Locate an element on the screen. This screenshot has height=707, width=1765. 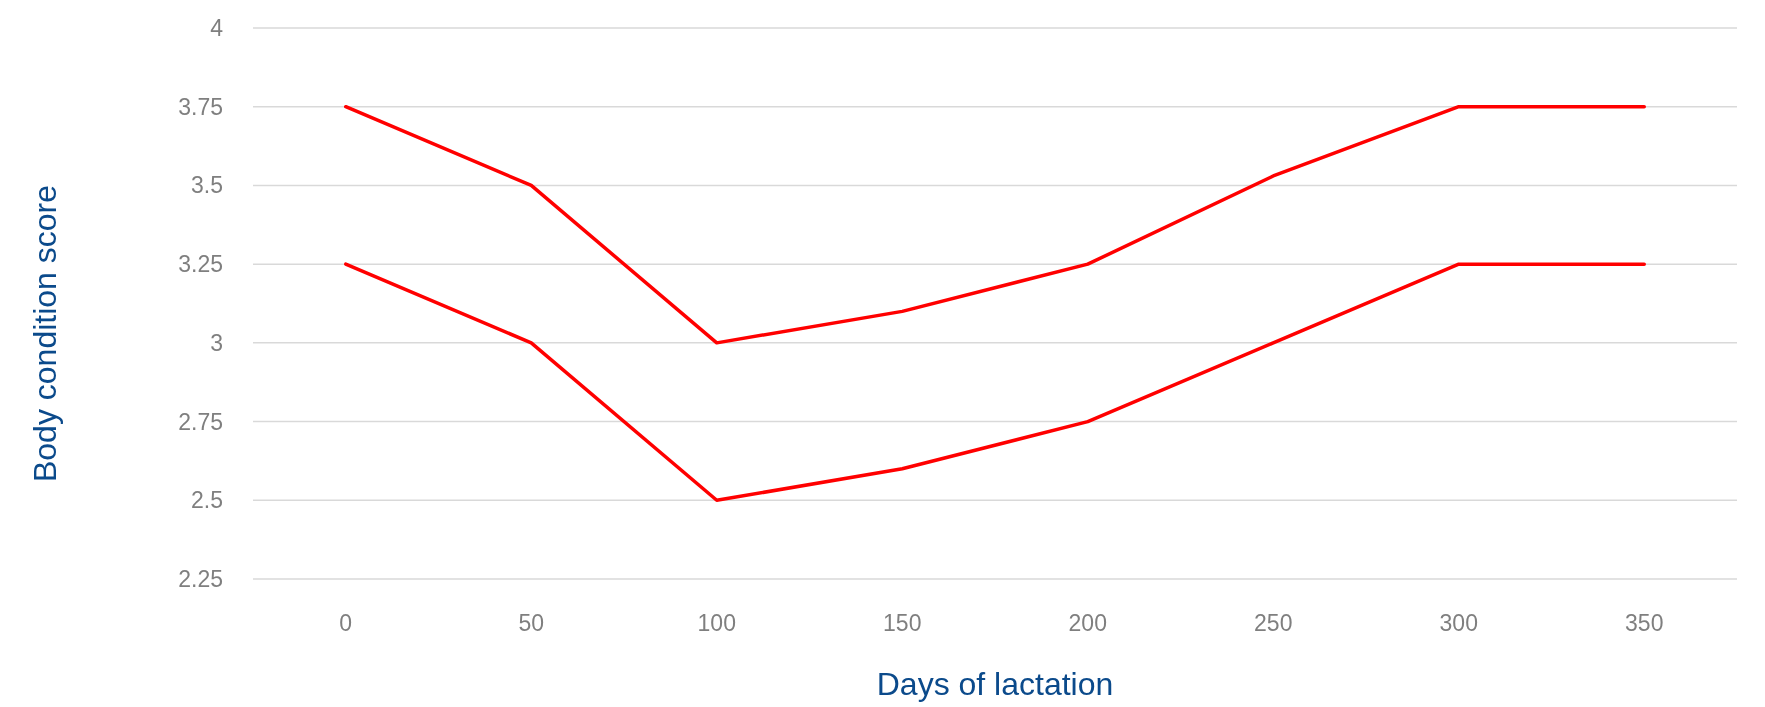
y-tick-label: 3 is located at coordinates (216, 342).